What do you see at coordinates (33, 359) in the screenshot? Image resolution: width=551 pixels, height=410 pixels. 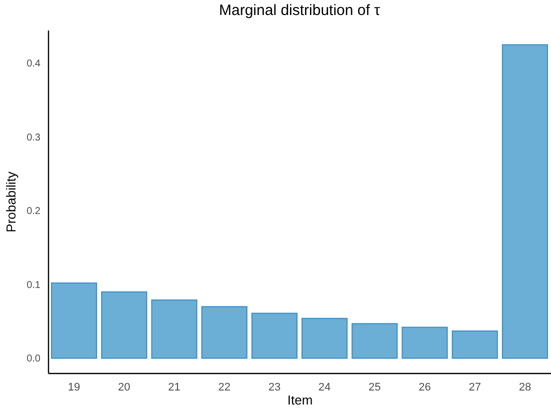 I see `y-tick-label: 0.0` at bounding box center [33, 359].